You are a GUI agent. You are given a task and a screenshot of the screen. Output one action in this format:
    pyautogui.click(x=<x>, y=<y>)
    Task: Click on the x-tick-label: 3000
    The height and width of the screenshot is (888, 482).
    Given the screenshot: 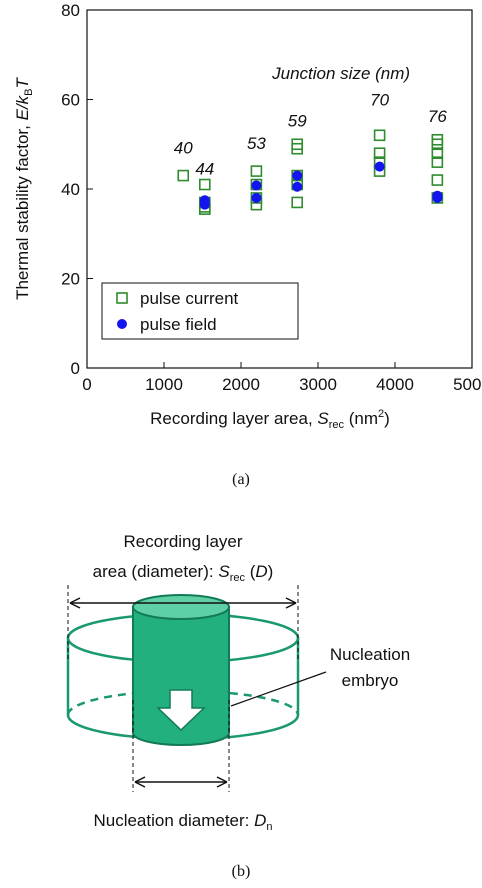 What is the action you would take?
    pyautogui.click(x=318, y=384)
    